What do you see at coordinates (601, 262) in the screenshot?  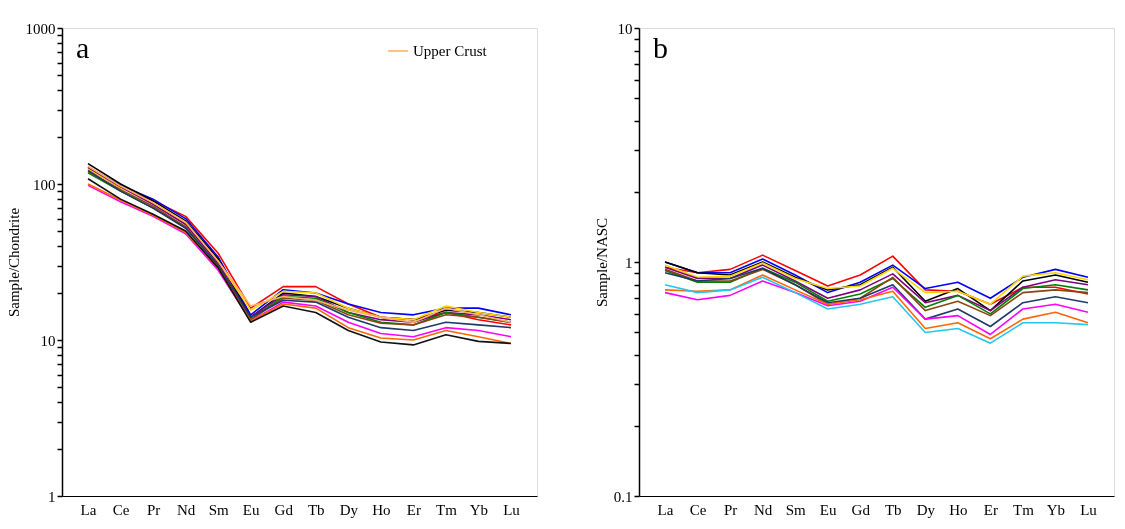 I see `y-axis-title: Sample/NASC` at bounding box center [601, 262].